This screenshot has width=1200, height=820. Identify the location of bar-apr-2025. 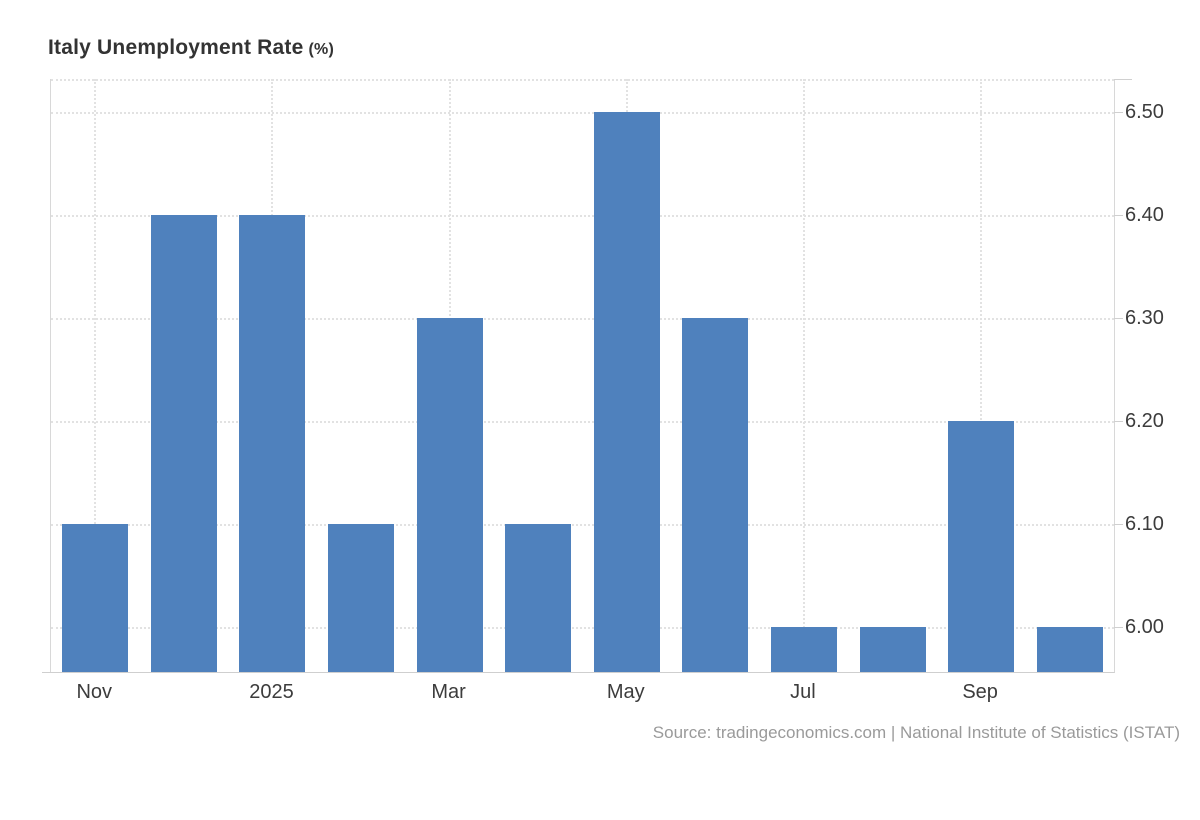
(538, 597).